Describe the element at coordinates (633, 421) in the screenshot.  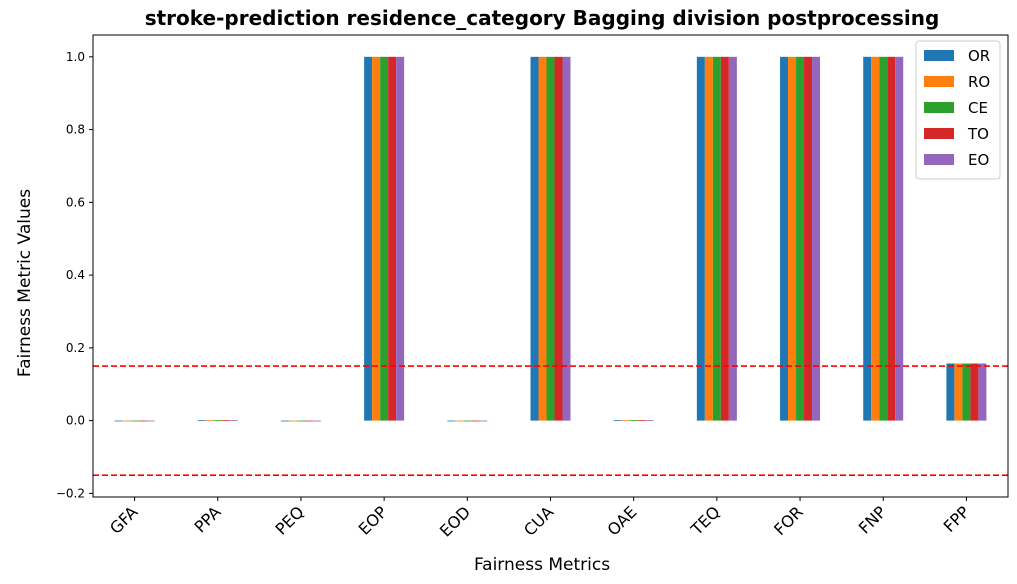
I see `bar-ce-oae` at that location.